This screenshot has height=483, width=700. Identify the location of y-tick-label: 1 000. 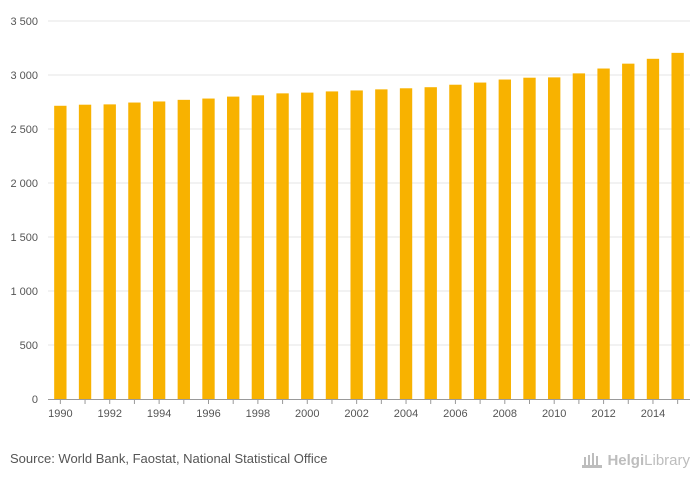
(24, 292).